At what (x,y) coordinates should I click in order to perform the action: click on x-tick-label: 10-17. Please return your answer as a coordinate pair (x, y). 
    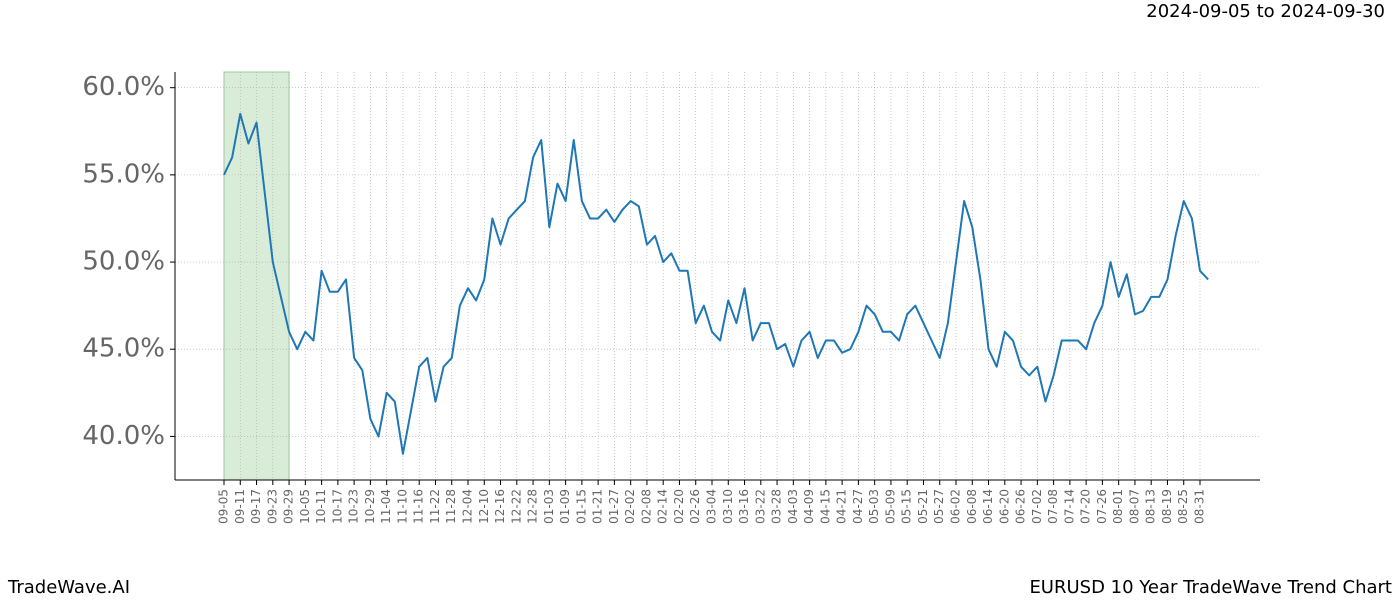
    Looking at the image, I should click on (337, 506).